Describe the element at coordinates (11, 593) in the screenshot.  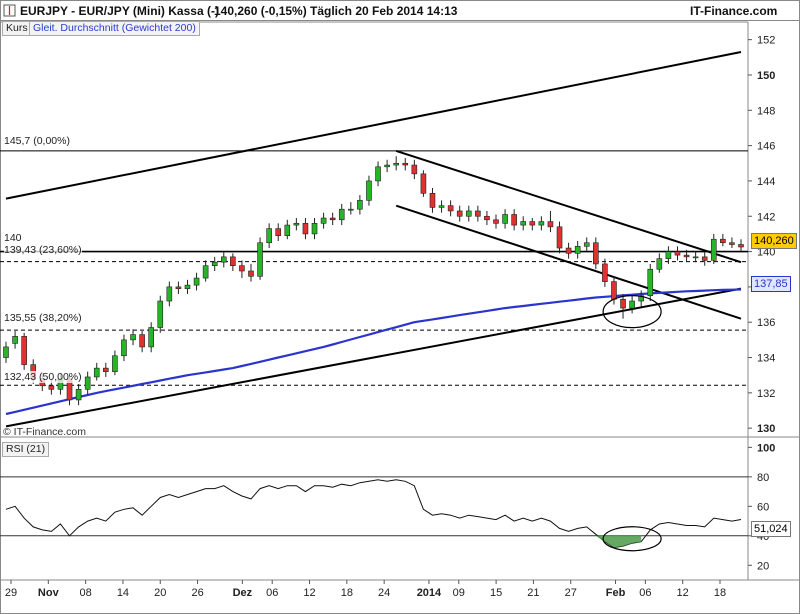
I see `x-tick-label: 29` at that location.